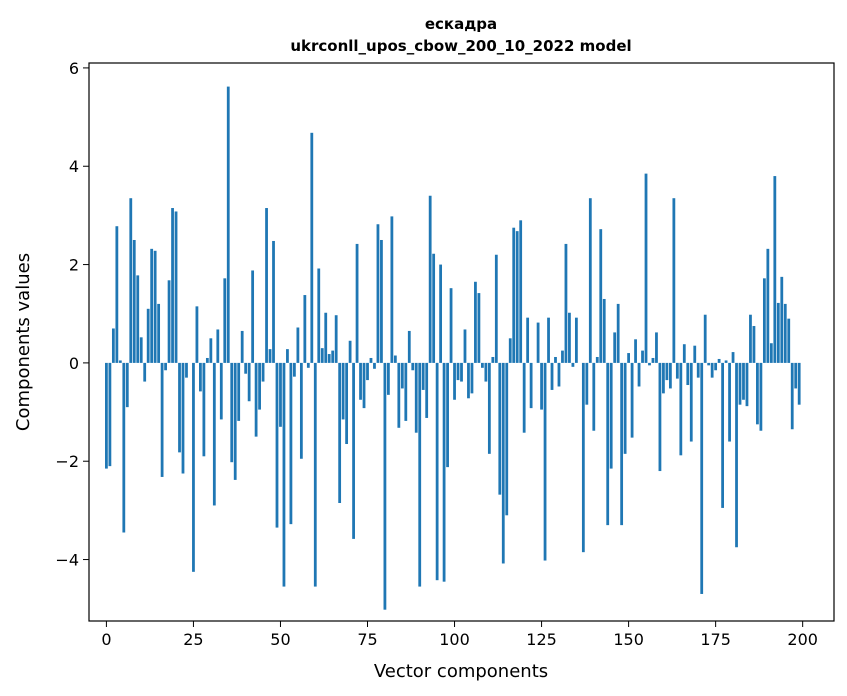 This screenshot has height=696, width=847. Describe the element at coordinates (67, 461) in the screenshot. I see `y-tick-label: −2` at that location.